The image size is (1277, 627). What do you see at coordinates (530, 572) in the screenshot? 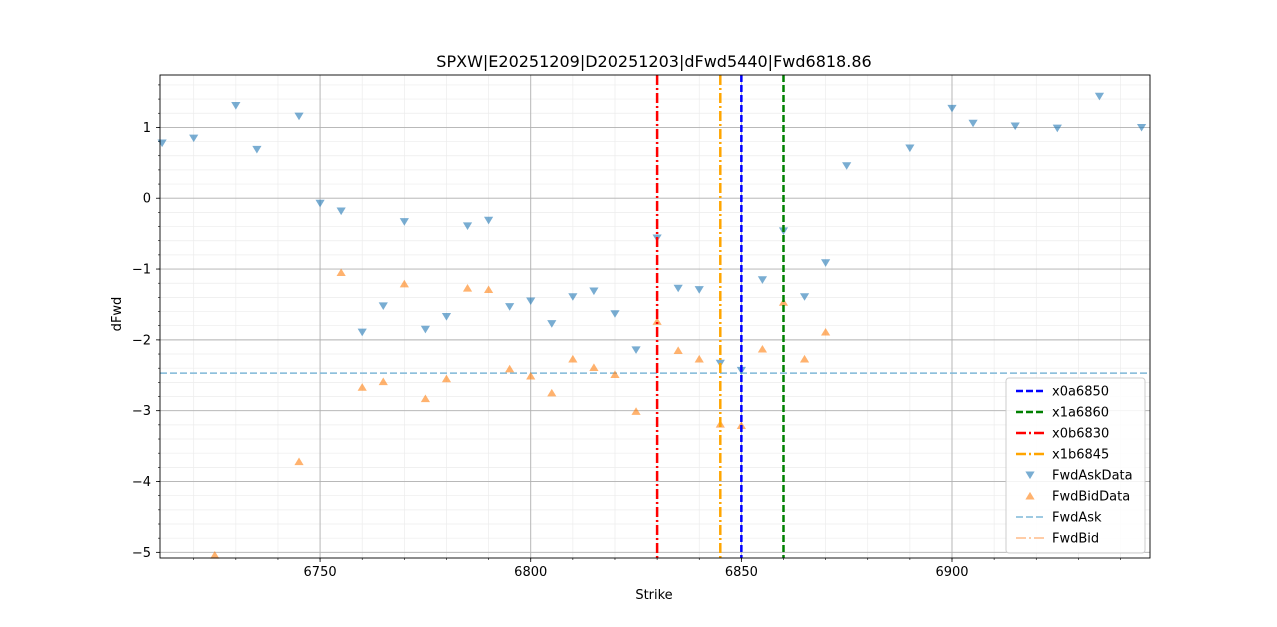
I see `x-tick-label: 6800` at bounding box center [530, 572].